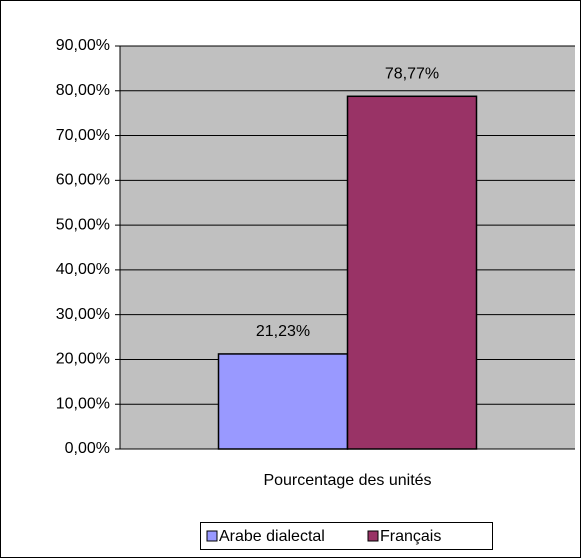  Describe the element at coordinates (83, 180) in the screenshot. I see `y-tick-label: 60,00%` at that location.